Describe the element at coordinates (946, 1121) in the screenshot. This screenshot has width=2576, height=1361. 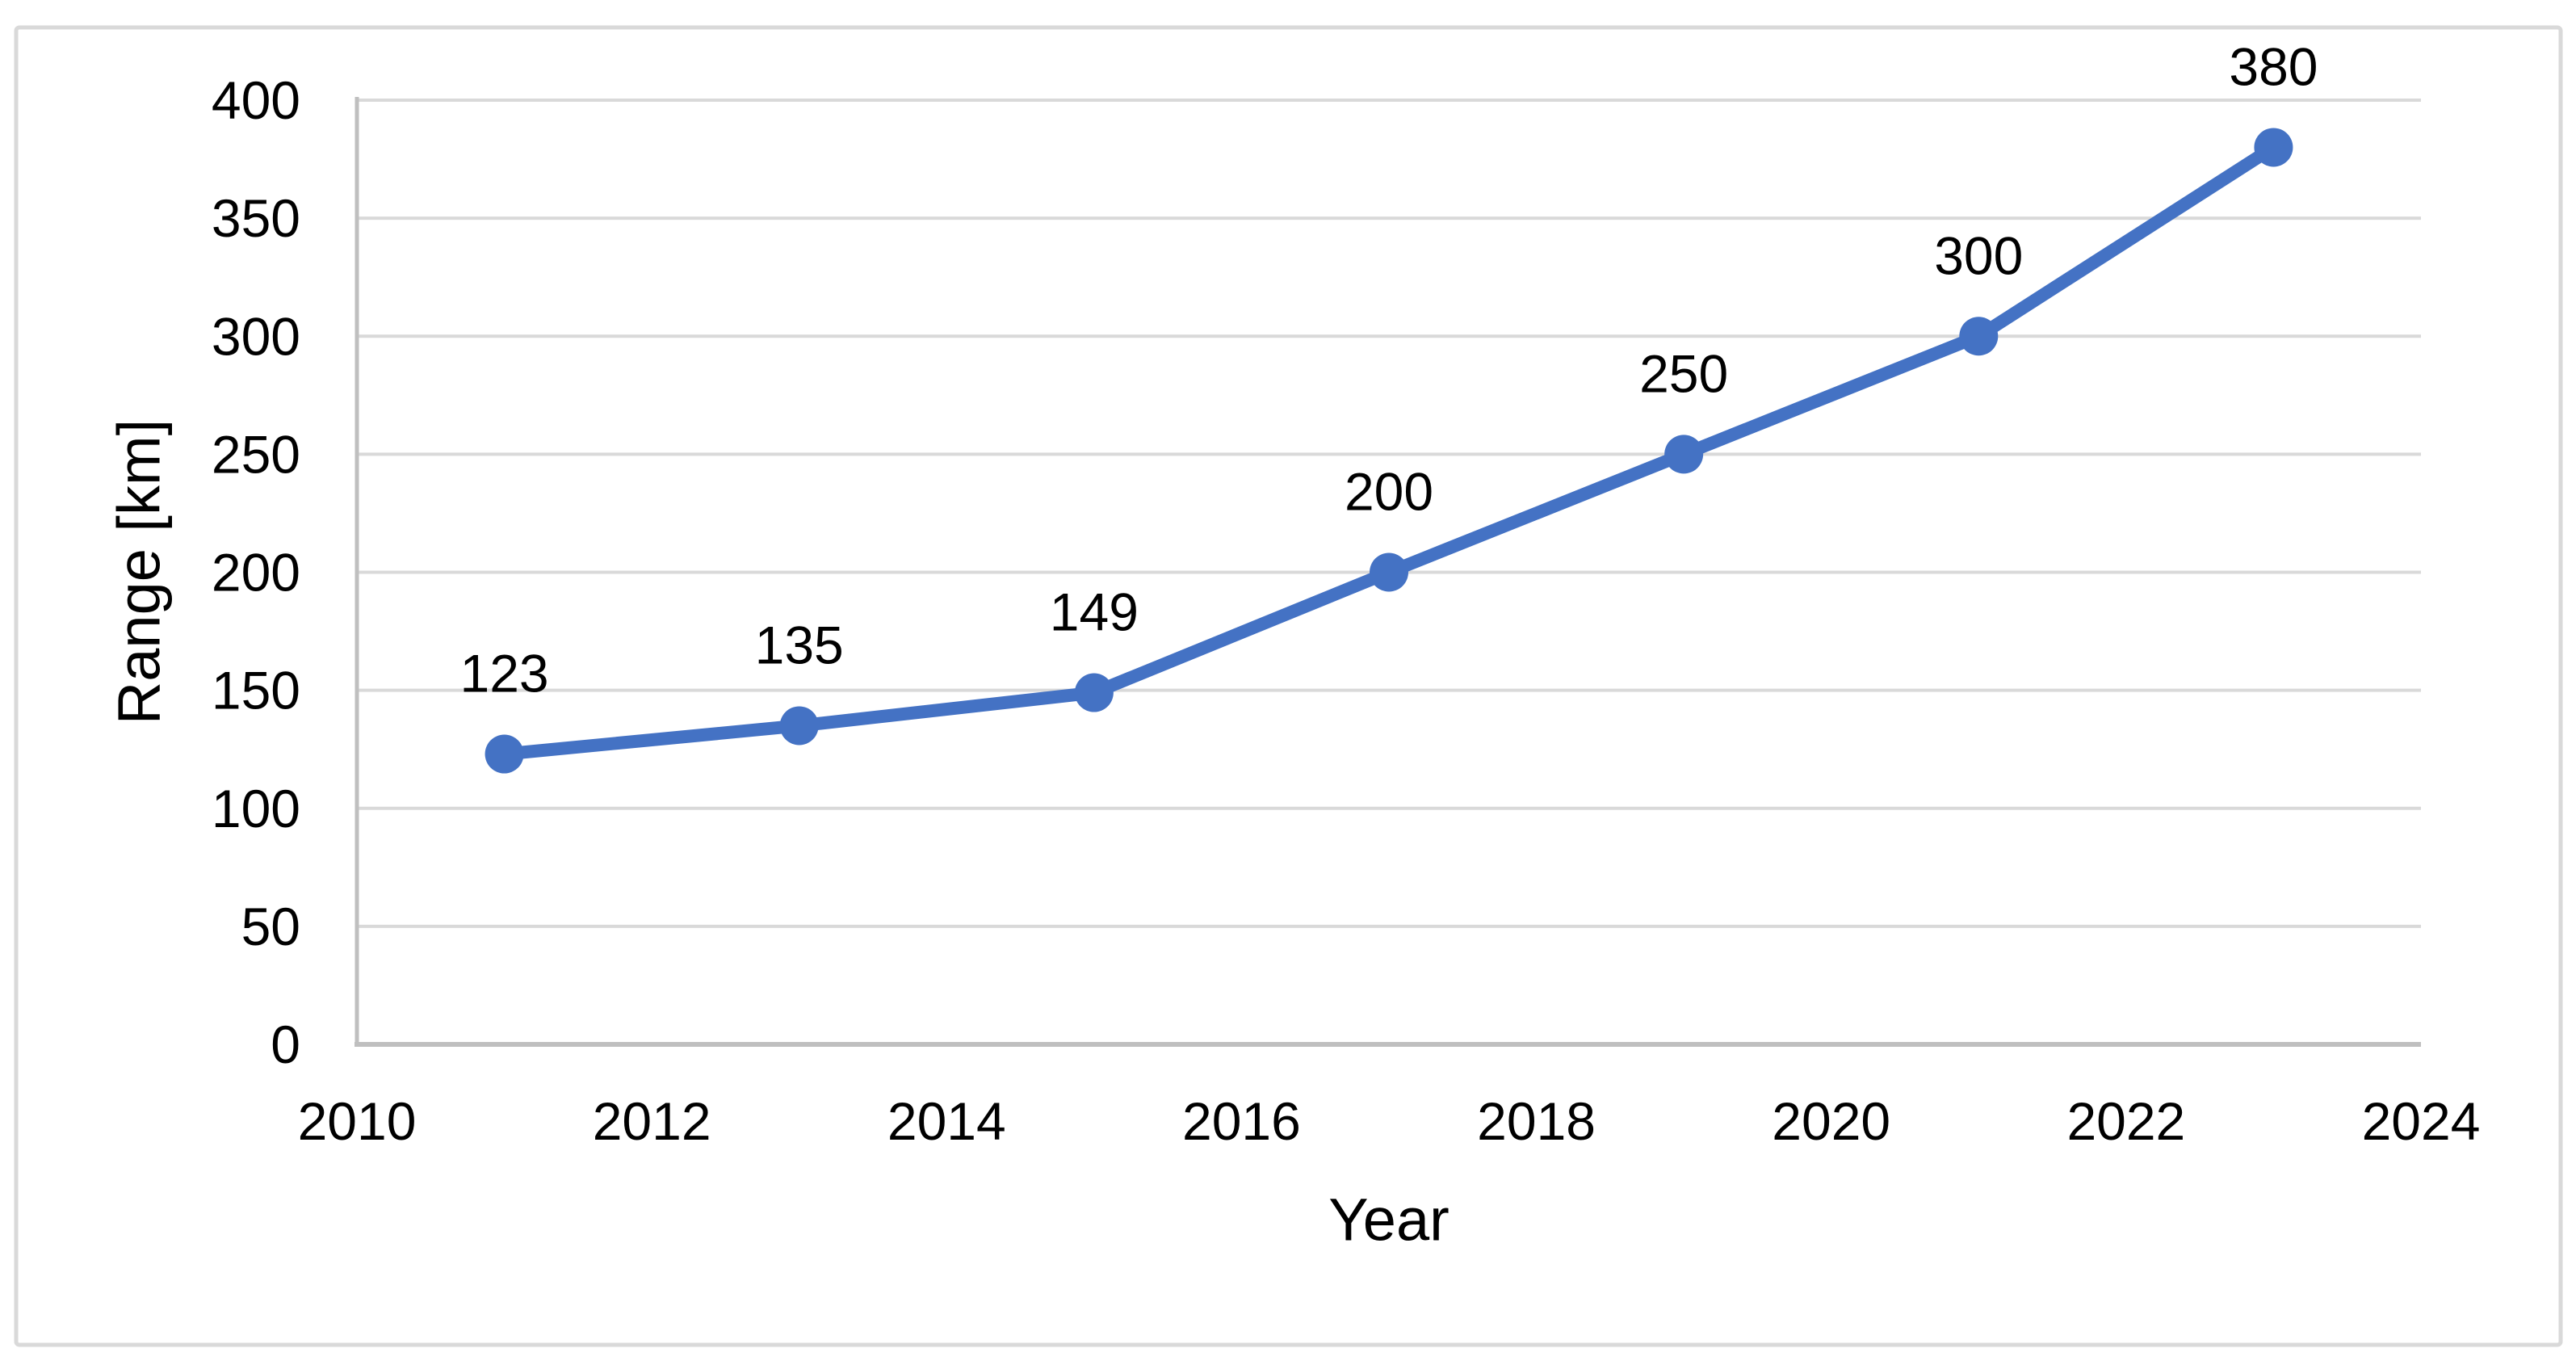
I see `x-tick-label: 2014` at that location.